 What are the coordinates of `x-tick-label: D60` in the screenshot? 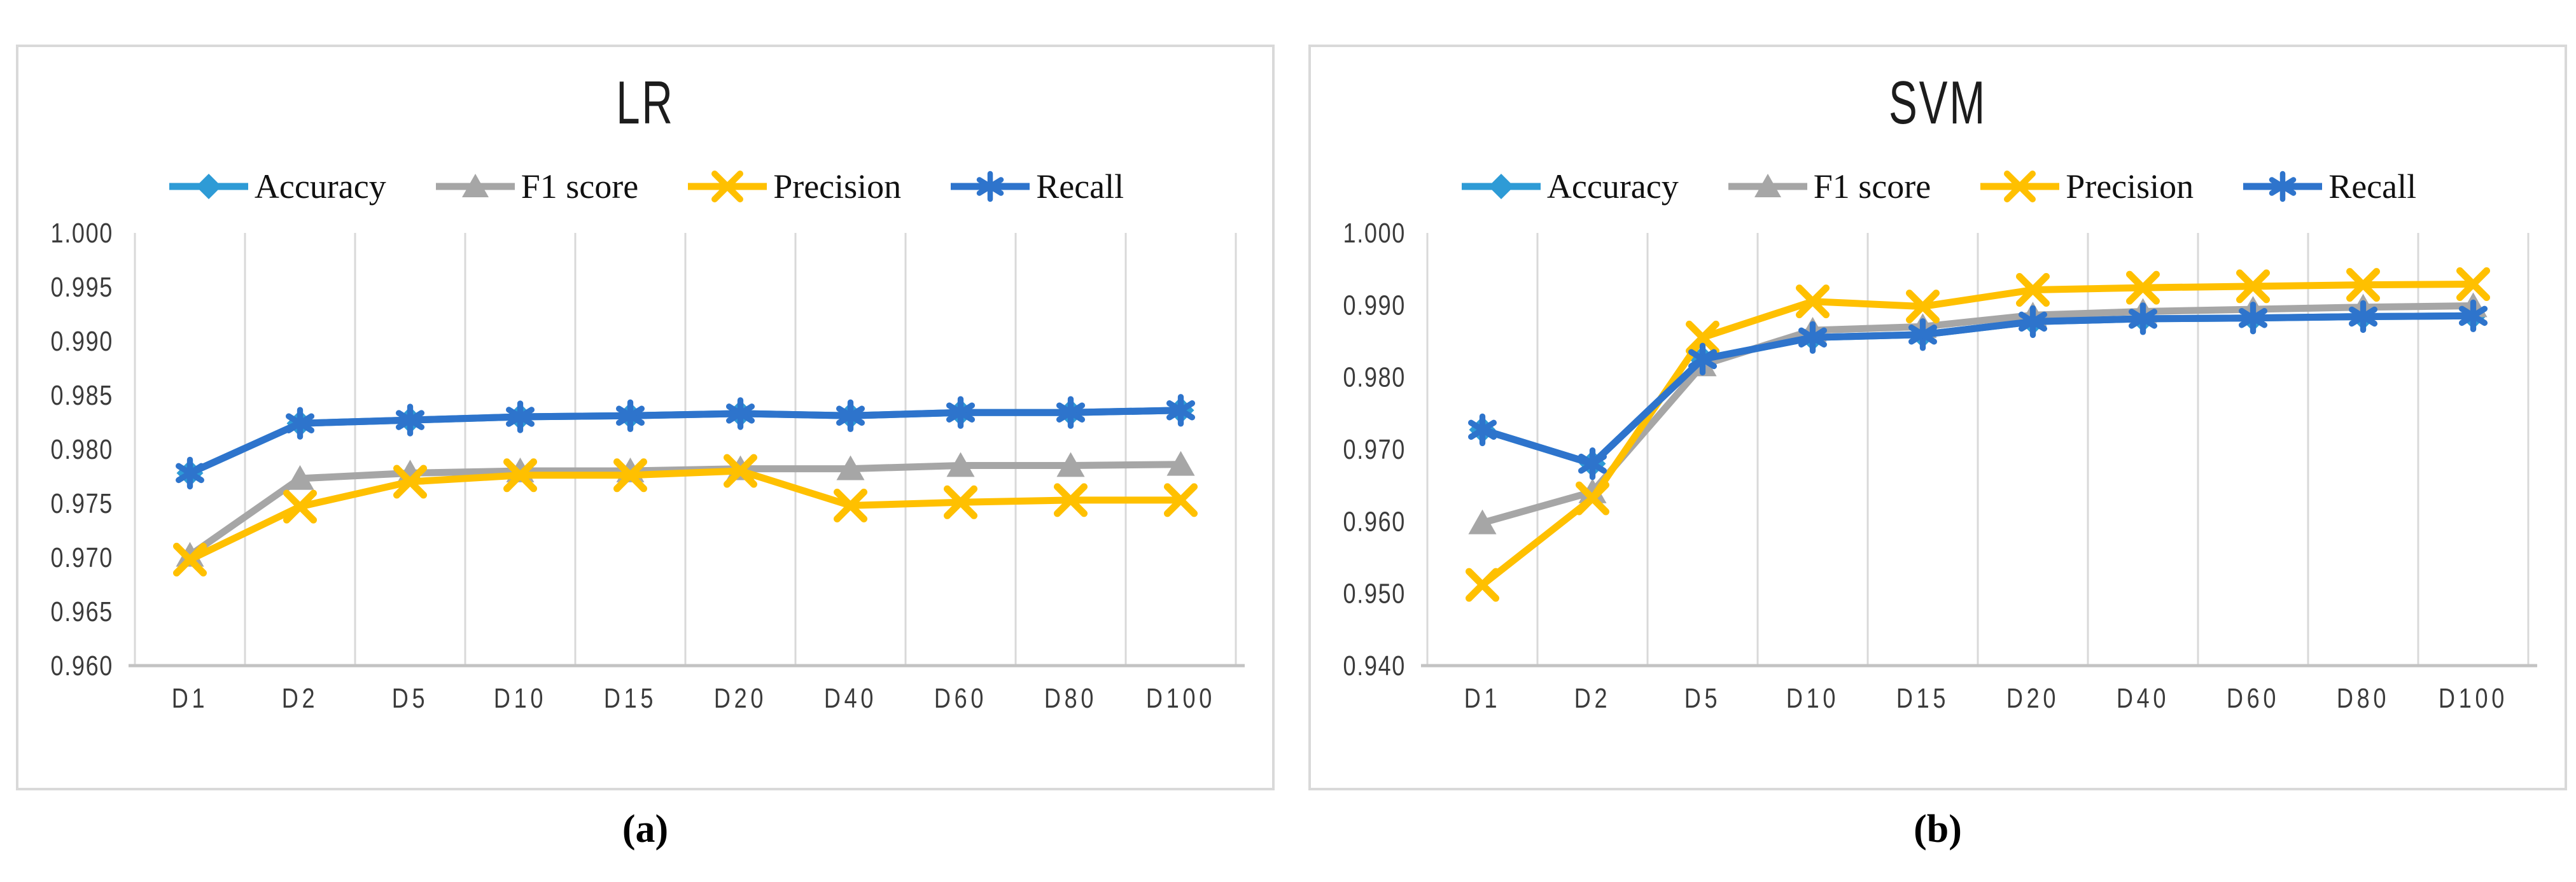 It's located at (960, 698).